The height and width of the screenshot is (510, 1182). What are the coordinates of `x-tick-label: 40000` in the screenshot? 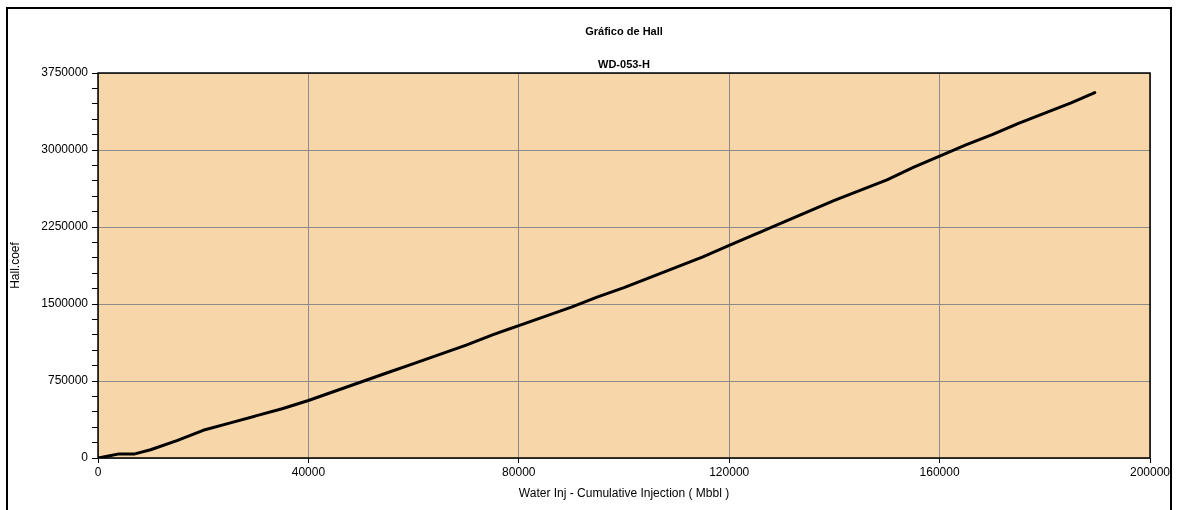 It's located at (308, 471).